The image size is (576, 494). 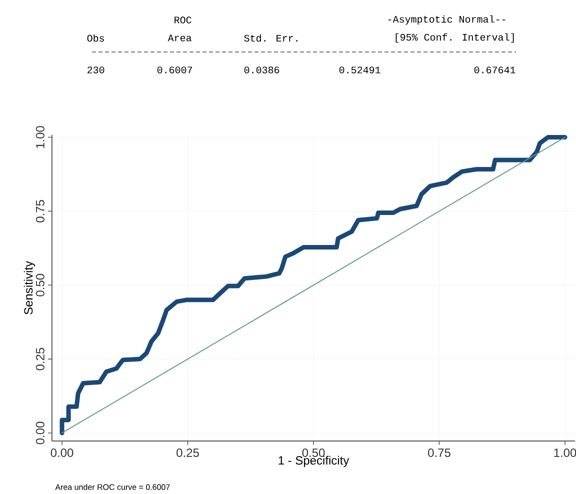 What do you see at coordinates (314, 462) in the screenshot?
I see `x-axis-title: 1 - Specificity` at bounding box center [314, 462].